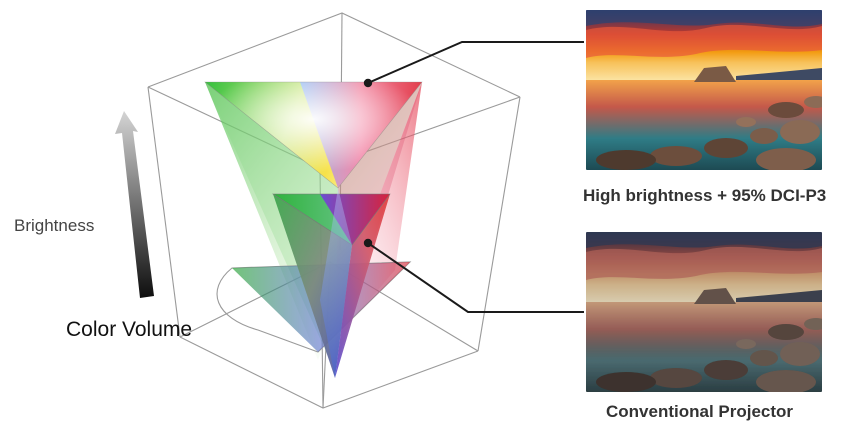  What do you see at coordinates (705, 195) in the screenshot?
I see `high-brightness-caption: High brightness + 95% DCI-P3` at bounding box center [705, 195].